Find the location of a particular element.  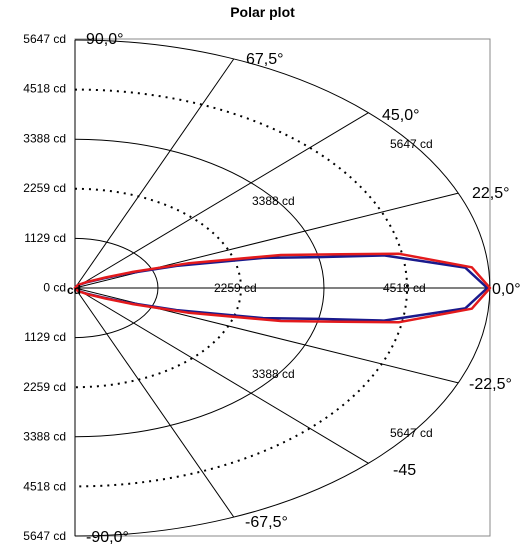

chart-title: Polar plot is located at coordinates (262, 12).